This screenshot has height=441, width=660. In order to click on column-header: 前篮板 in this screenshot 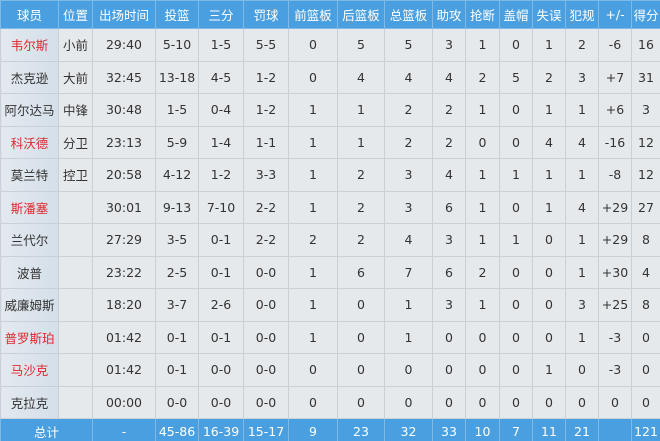, I will do `click(313, 14)`.